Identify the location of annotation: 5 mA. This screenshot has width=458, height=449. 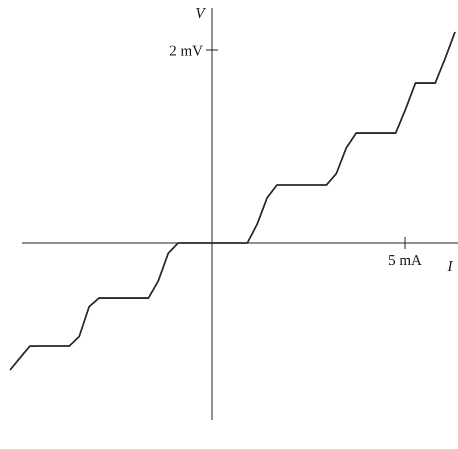
(405, 261).